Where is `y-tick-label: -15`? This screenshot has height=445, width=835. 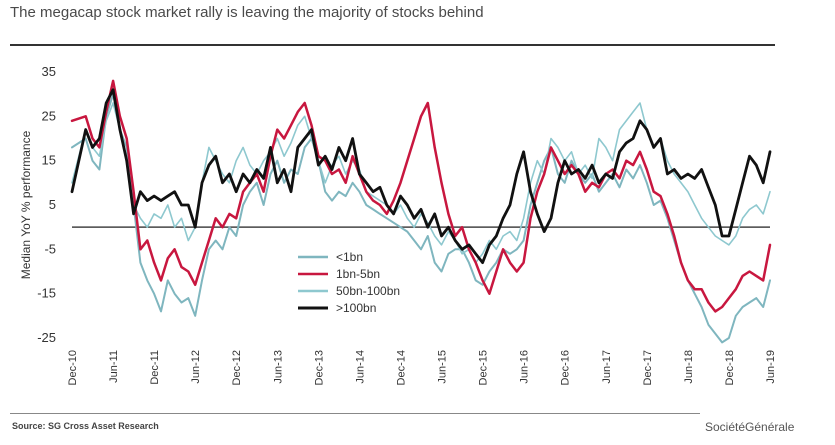
y-tick-label: -15 is located at coordinates (46, 293).